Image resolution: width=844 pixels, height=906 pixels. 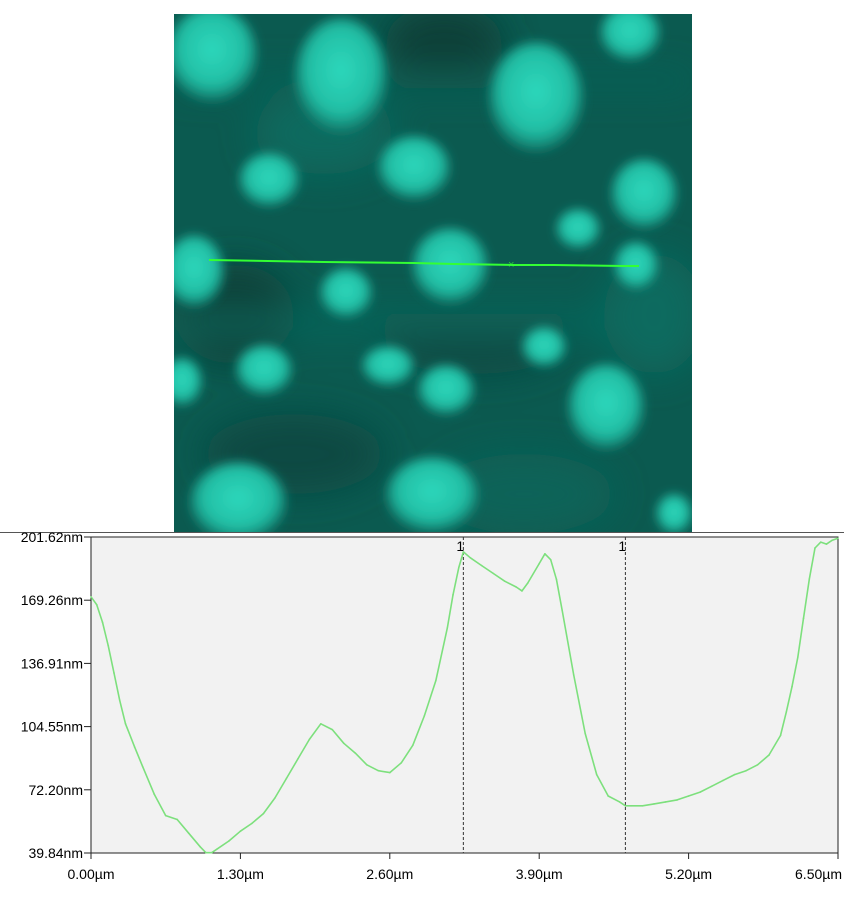 I want to click on x-tick-label: 5.20µm, so click(x=688, y=874).